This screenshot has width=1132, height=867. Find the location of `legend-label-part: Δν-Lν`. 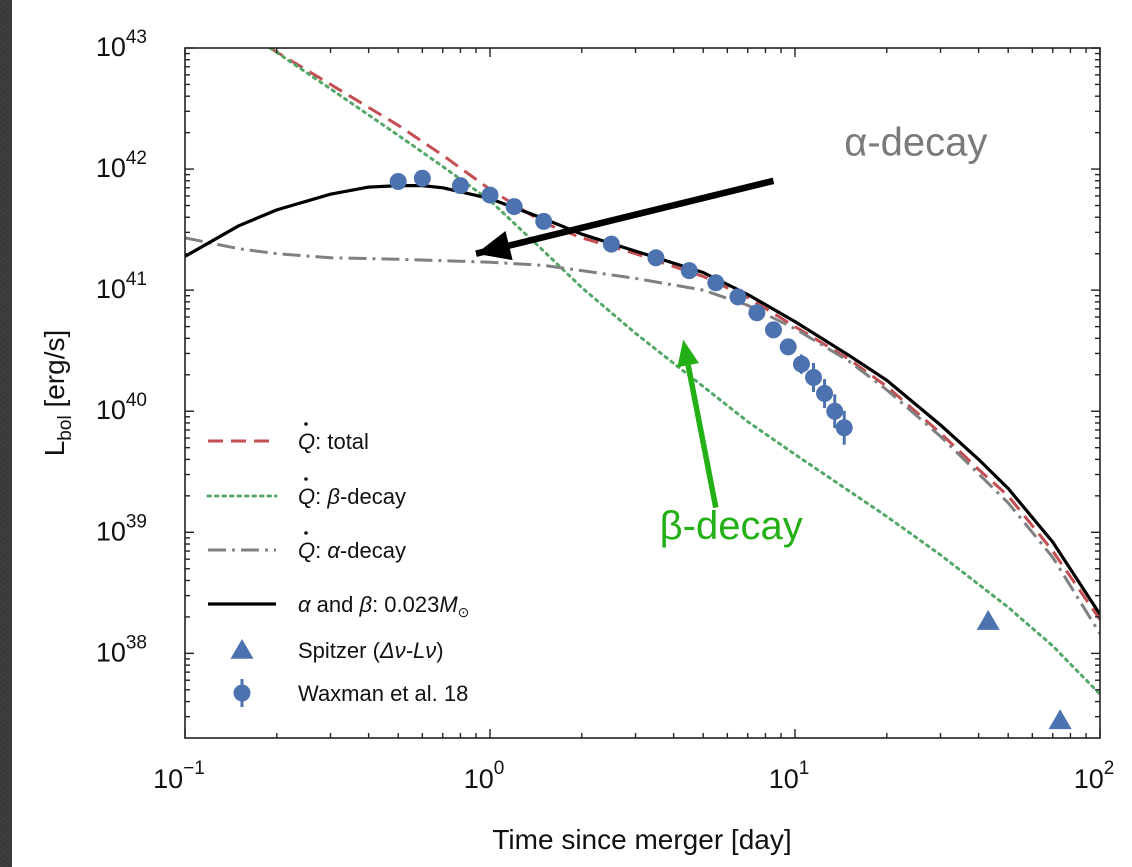

legend-label-part: Δν-Lν is located at coordinates (407, 650).